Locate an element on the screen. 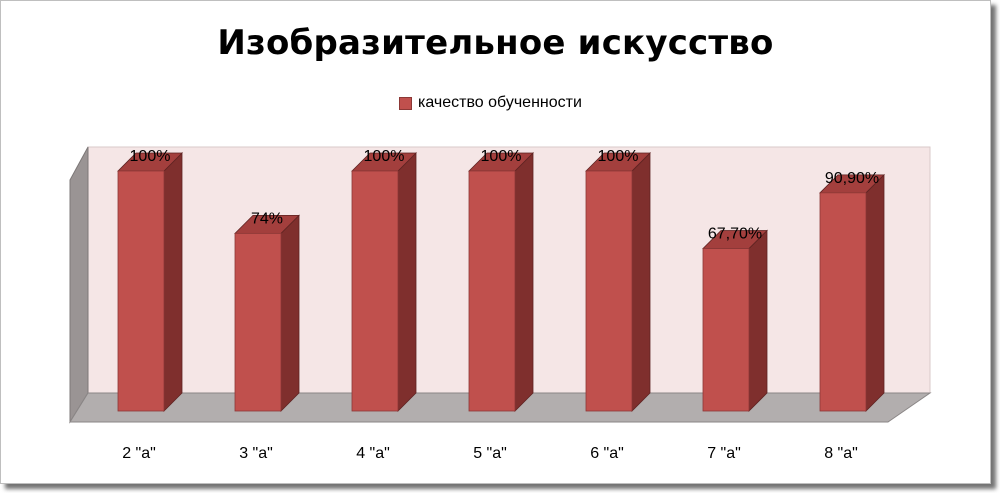  x-tick-label: 8 "а" is located at coordinates (841, 453).